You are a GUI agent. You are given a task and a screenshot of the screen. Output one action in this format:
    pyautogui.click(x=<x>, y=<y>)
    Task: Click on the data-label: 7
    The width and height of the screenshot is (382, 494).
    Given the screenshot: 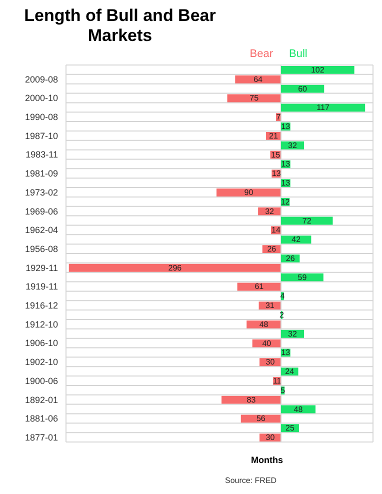 What is the action you would take?
    pyautogui.click(x=279, y=117)
    